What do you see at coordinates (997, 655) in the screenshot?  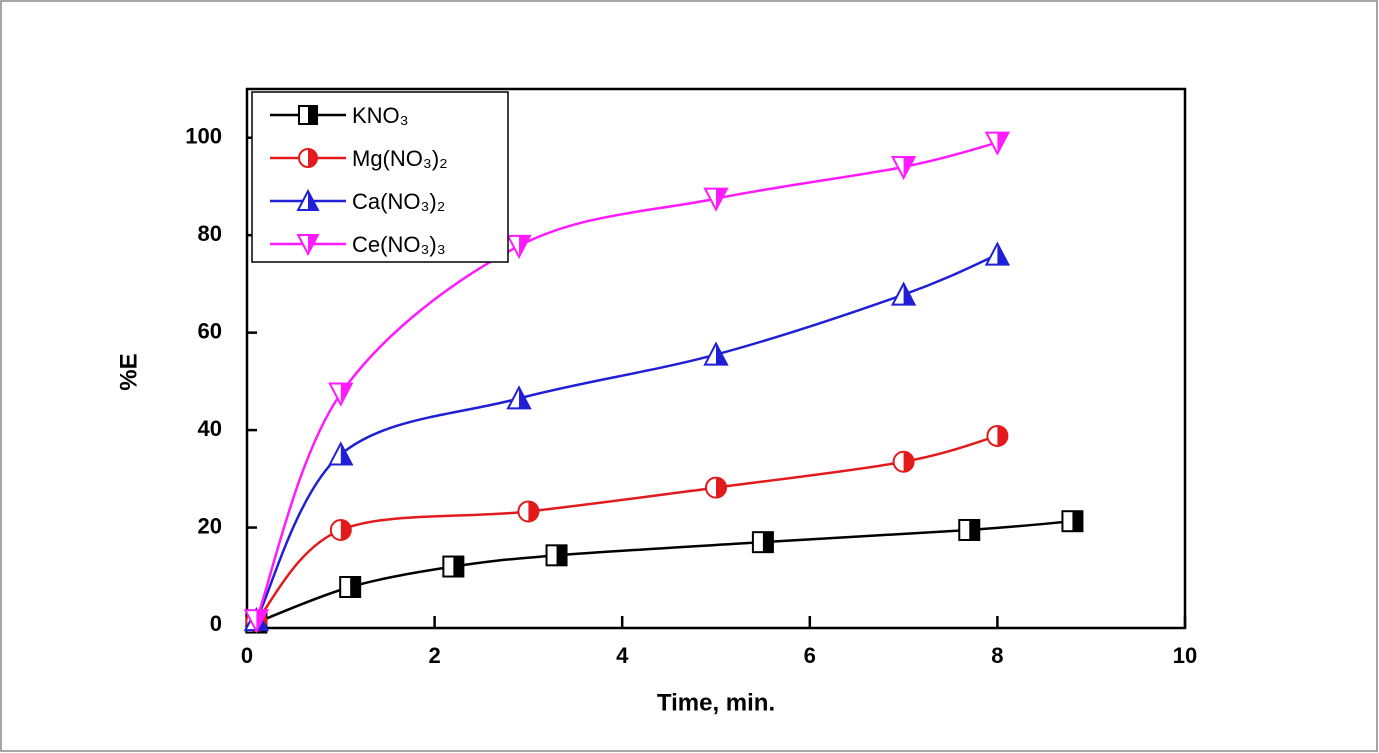 I see `x-tick-label: 8` at bounding box center [997, 655].